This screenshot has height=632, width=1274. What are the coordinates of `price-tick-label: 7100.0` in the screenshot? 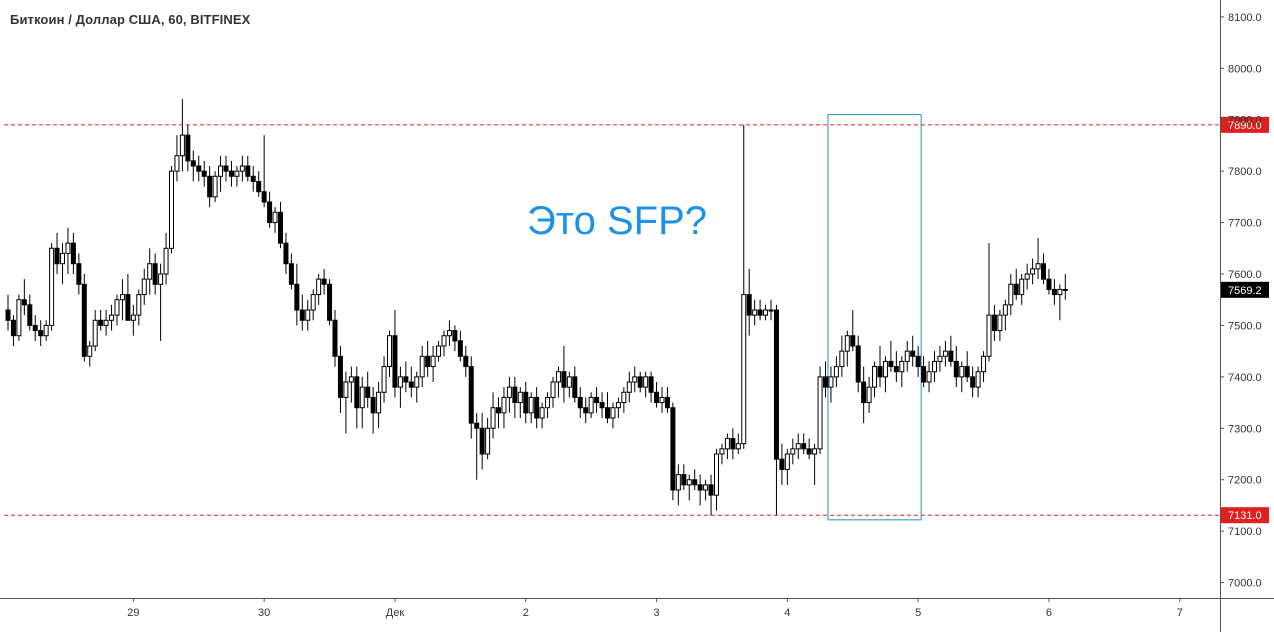 It's located at (1245, 532).